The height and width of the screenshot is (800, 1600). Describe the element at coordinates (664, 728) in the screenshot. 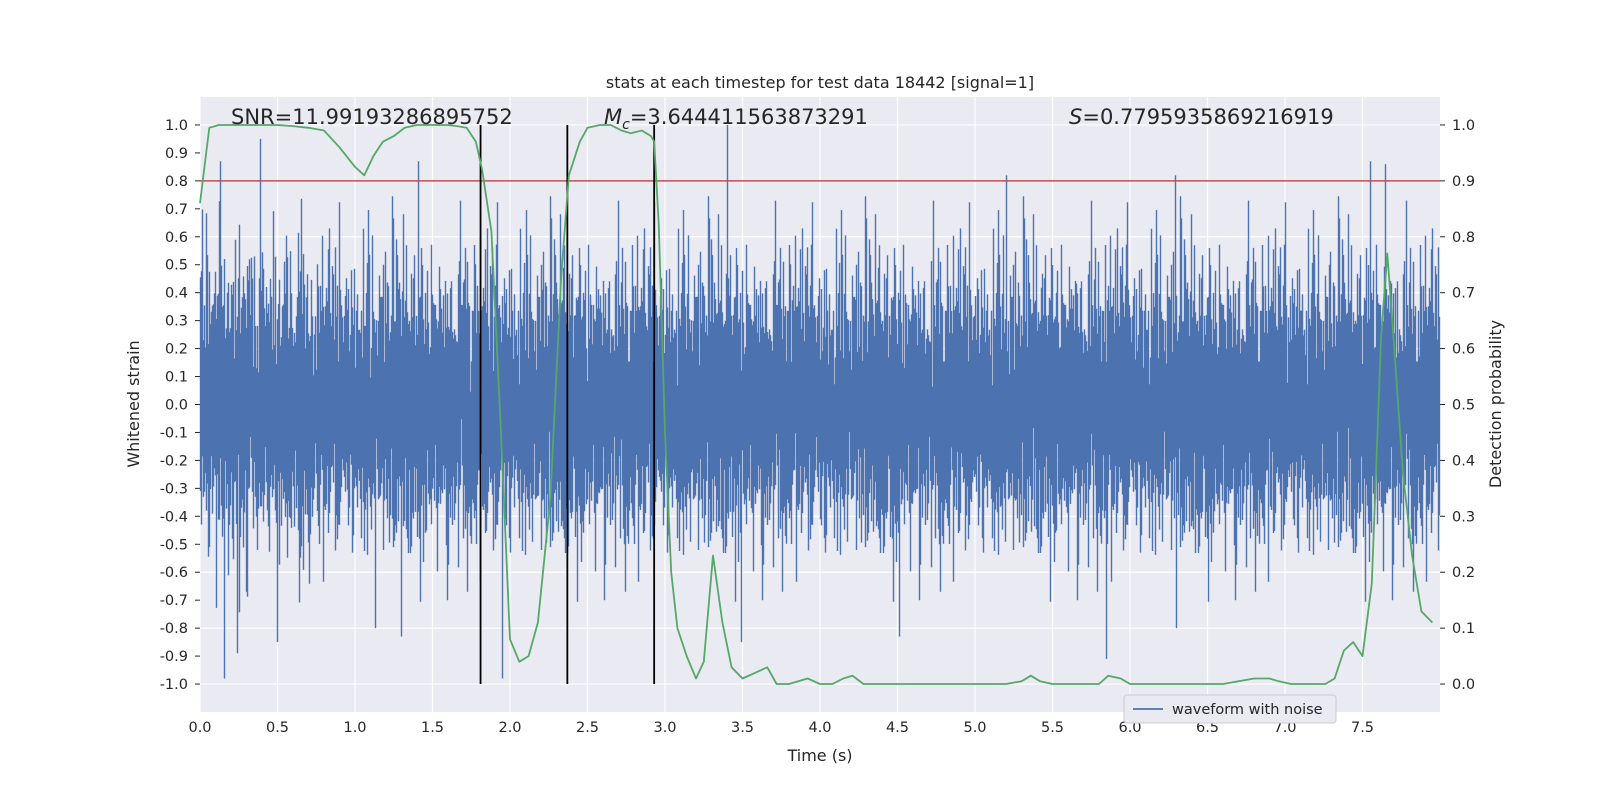

I see `x-tick-label: 3.0` at that location.